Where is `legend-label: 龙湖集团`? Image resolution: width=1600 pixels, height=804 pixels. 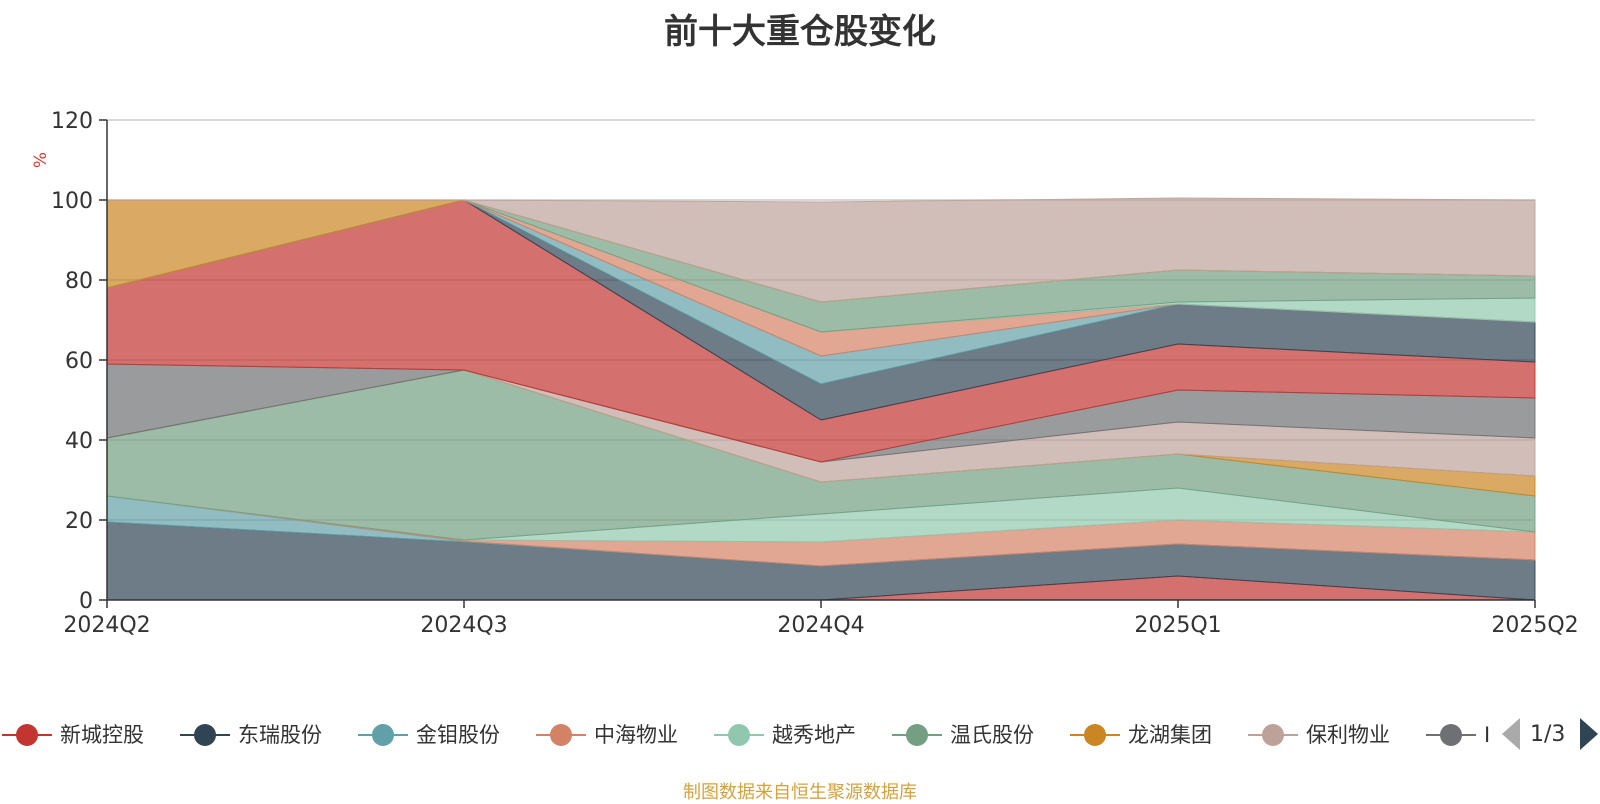
legend-label: 龙湖集团 is located at coordinates (1170, 735).